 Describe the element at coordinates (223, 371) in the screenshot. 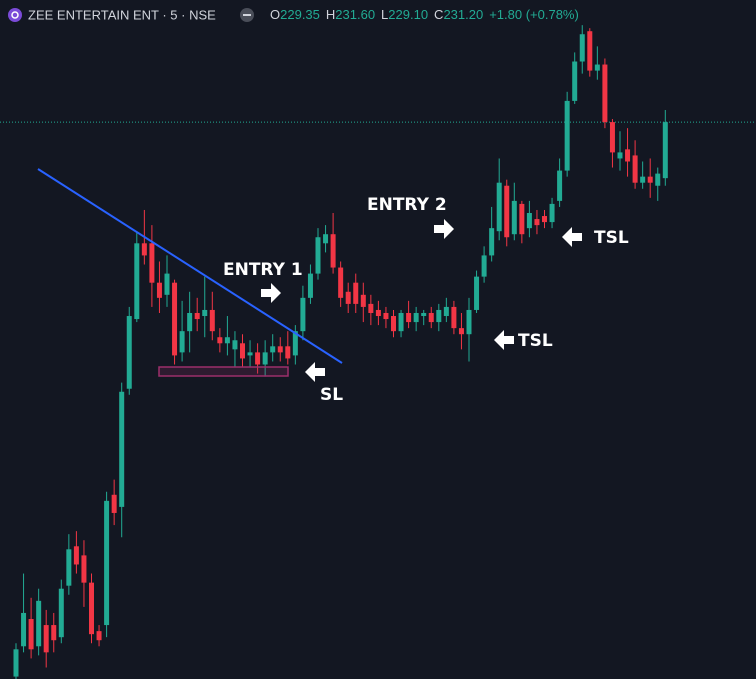

I see `stop-loss-zone` at that location.